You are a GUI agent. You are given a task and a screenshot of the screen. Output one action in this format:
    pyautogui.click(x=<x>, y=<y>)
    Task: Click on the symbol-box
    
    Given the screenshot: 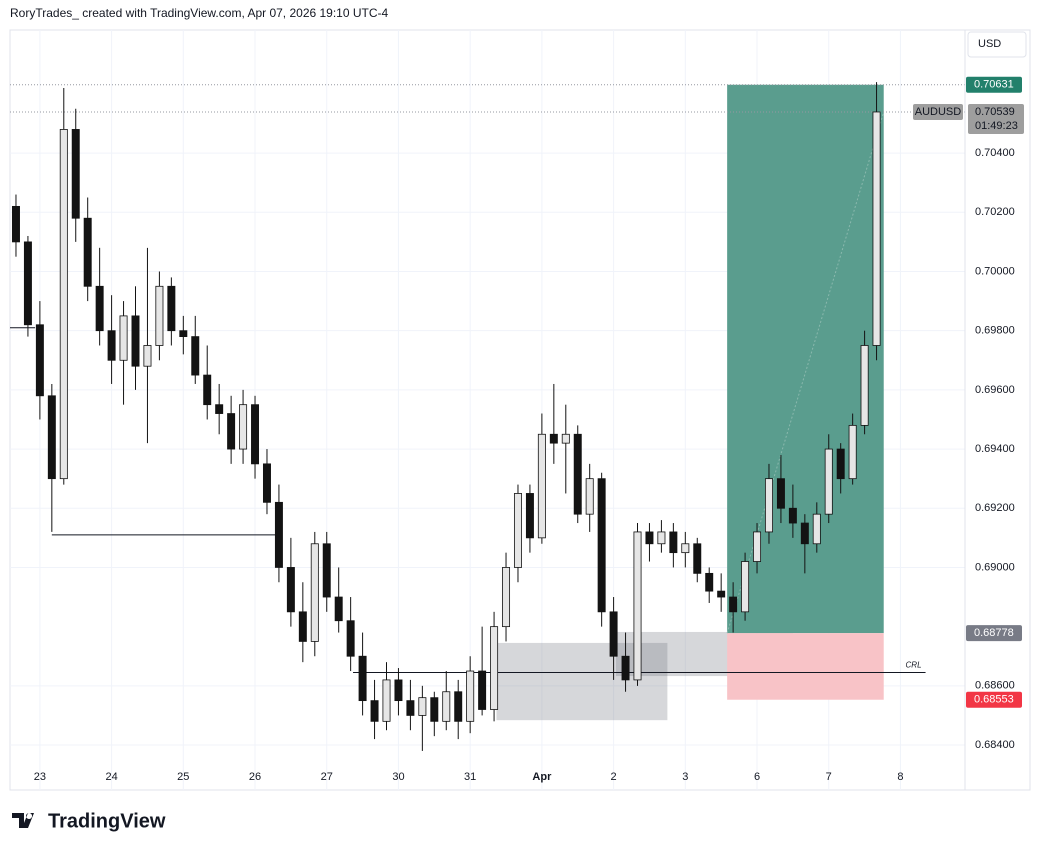 What is the action you would take?
    pyautogui.click(x=938, y=111)
    